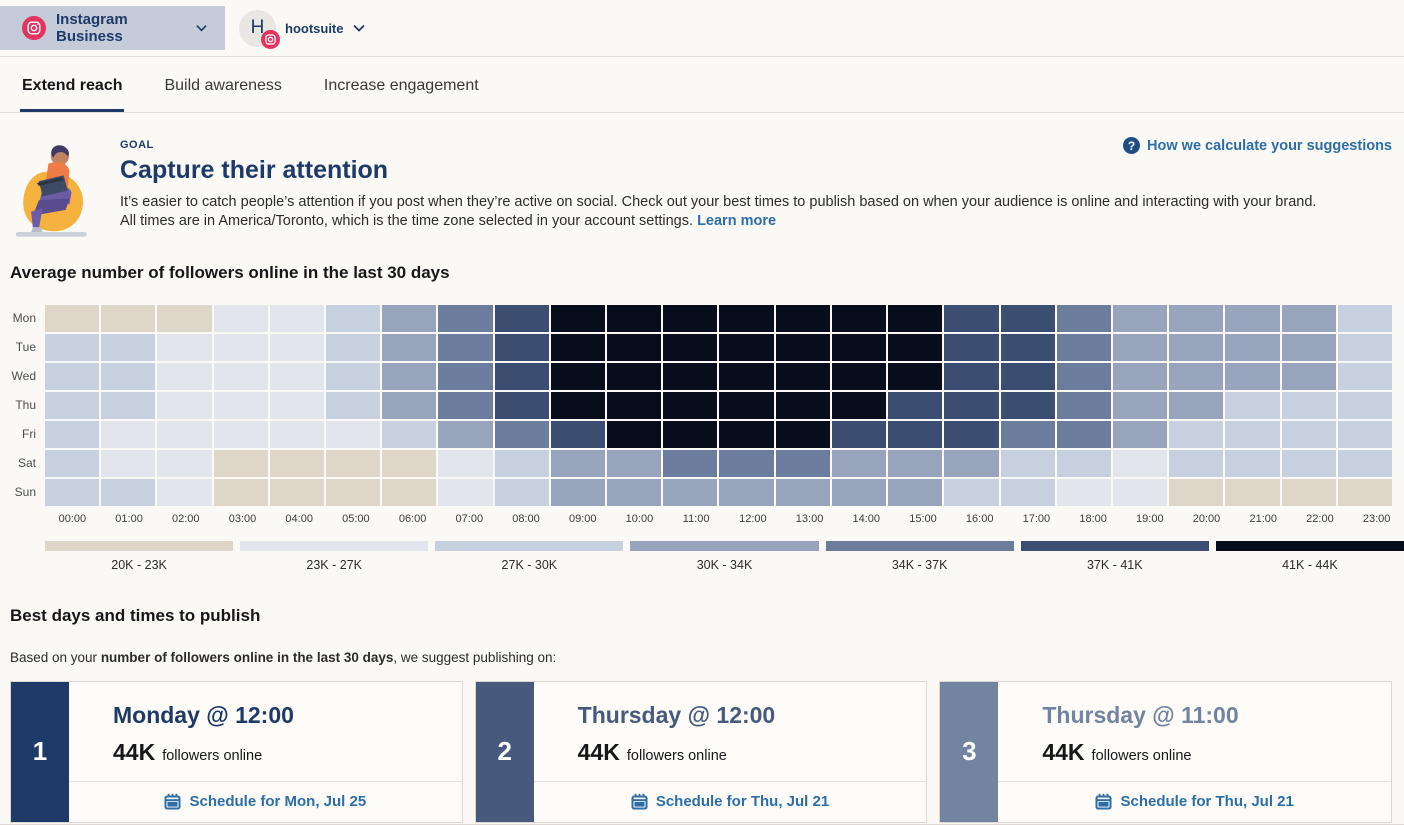 The image size is (1404, 825). What do you see at coordinates (1114, 564) in the screenshot?
I see `legend-label: 37K - 41K` at bounding box center [1114, 564].